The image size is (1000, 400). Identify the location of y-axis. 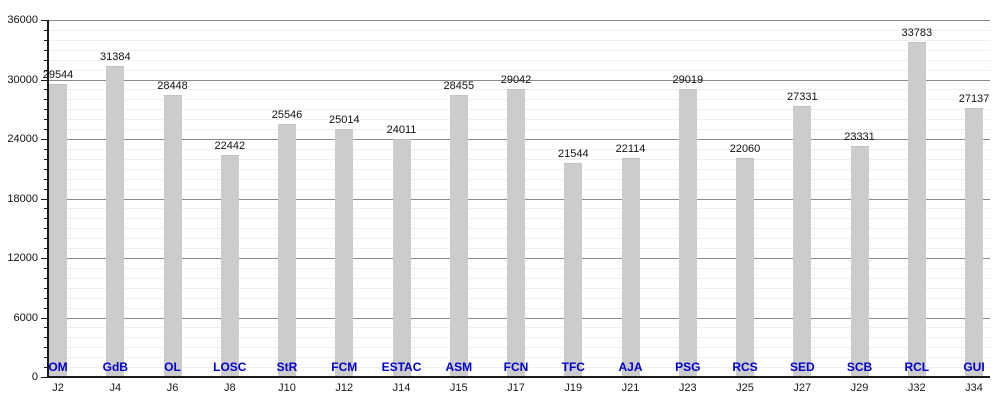
(48, 199).